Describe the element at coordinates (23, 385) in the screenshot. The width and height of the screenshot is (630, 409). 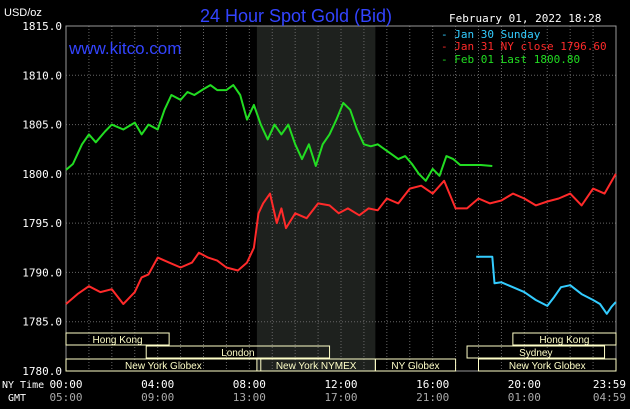
I see `ny-time-label: NY Time` at that location.